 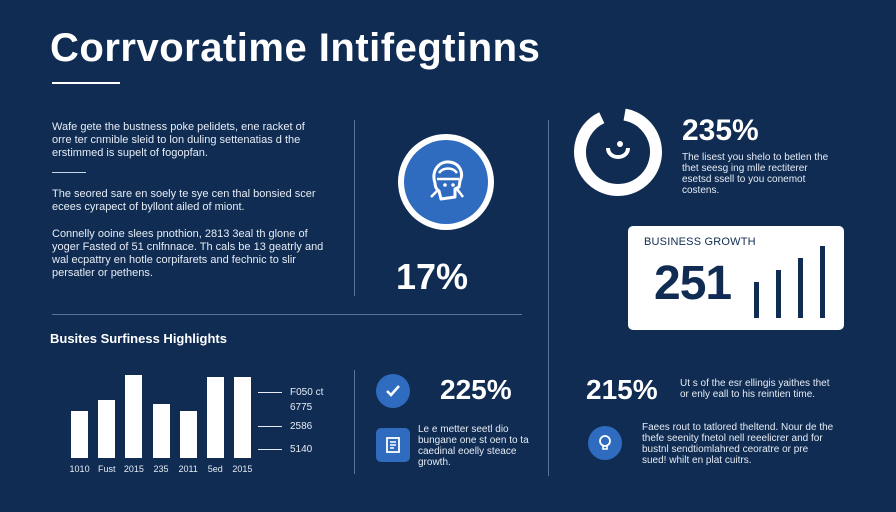 What do you see at coordinates (467, 451) in the screenshot?
I see `text-line: caedinal eoelly steace` at bounding box center [467, 451].